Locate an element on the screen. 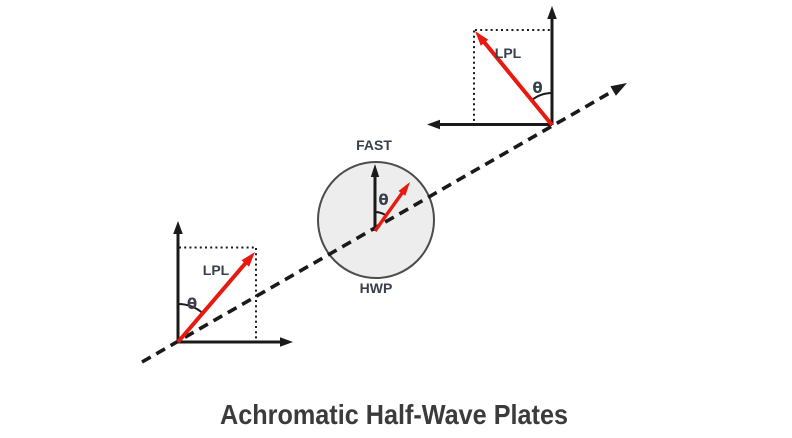 The height and width of the screenshot is (438, 792). input-lpl-arrowhead-icon is located at coordinates (248, 259).